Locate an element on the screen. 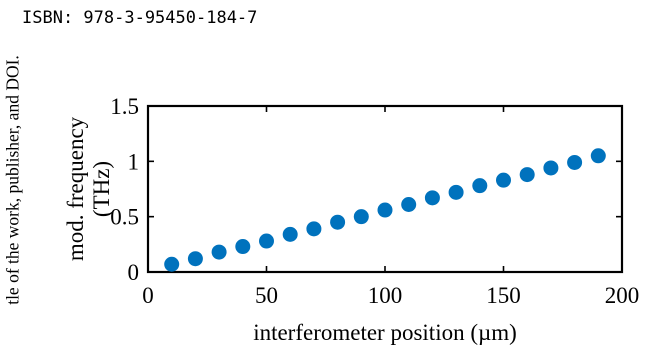 Image resolution: width=650 pixels, height=346 pixels. x-tick-label: 100 is located at coordinates (385, 295).